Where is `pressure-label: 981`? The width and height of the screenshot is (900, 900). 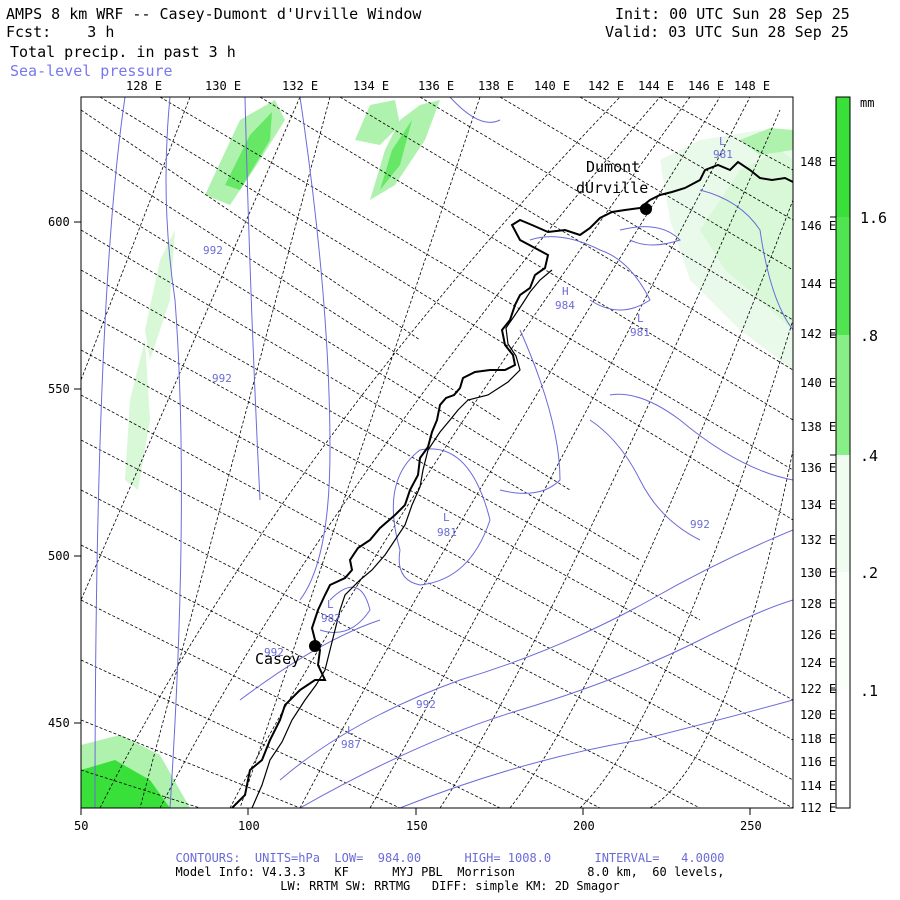
pressure-label: 981 is located at coordinates (723, 154).